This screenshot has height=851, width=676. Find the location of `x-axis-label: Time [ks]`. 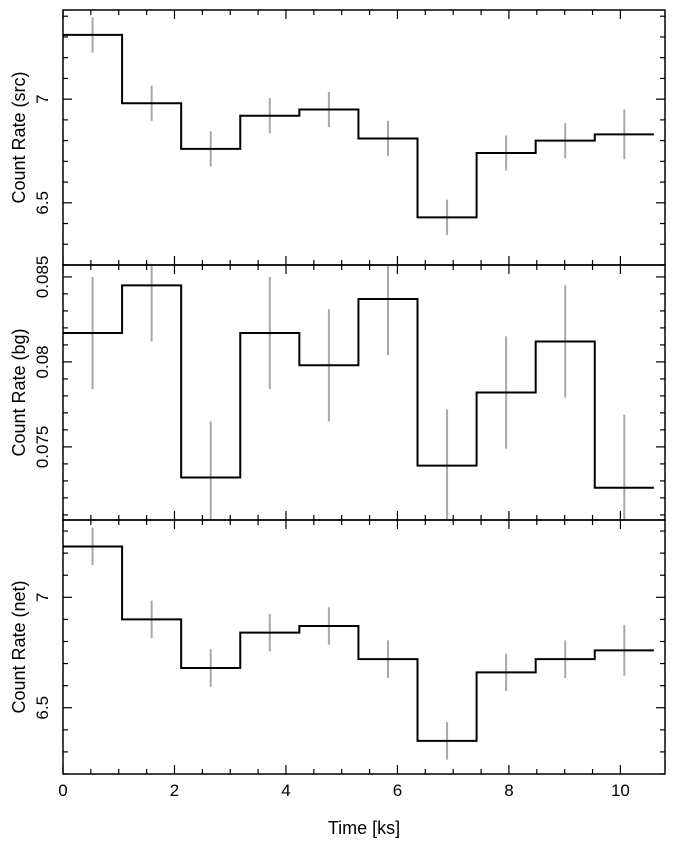

x-axis-label: Time [ks] is located at coordinates (364, 828).